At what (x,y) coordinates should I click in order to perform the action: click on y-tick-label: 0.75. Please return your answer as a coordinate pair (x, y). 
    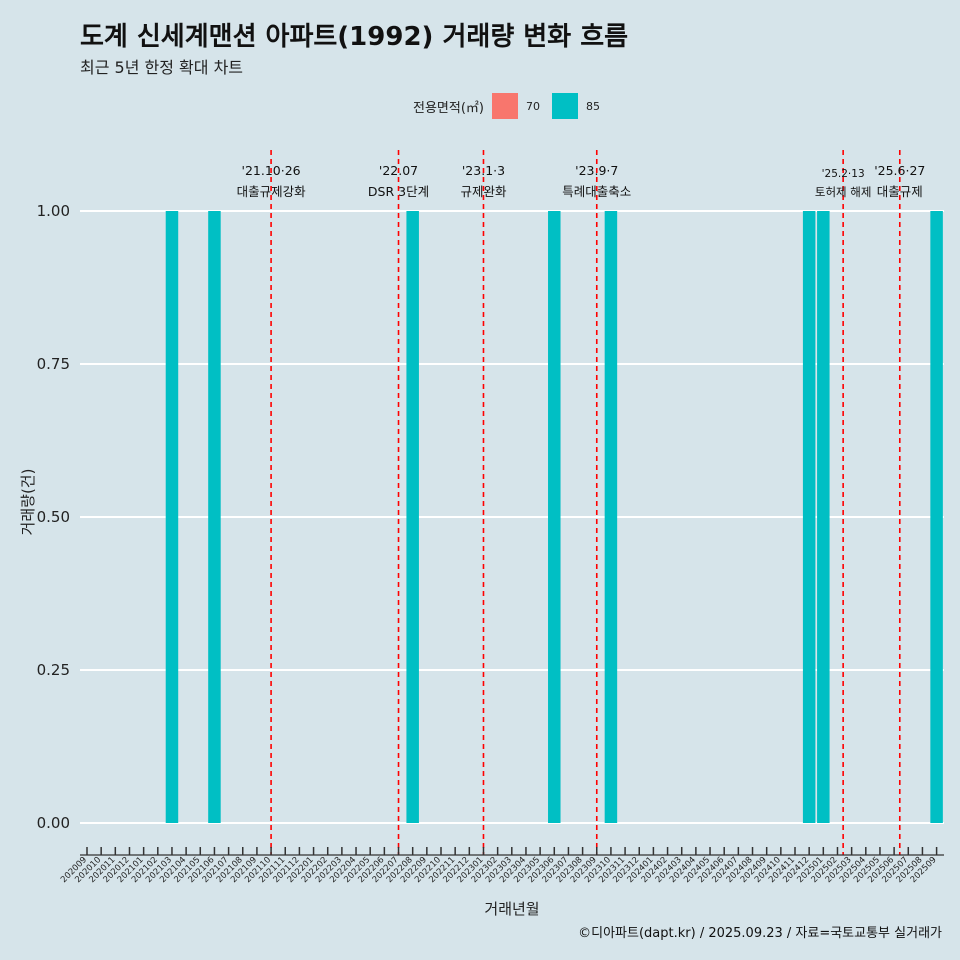
    Looking at the image, I should click on (53, 364).